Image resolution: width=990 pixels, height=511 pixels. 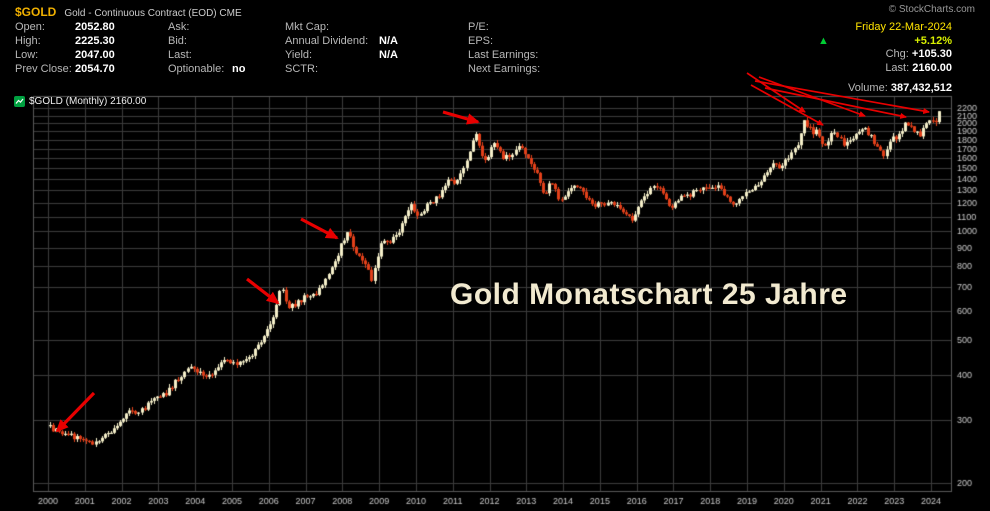 What do you see at coordinates (180, 55) in the screenshot?
I see `last-trade-label: Last:` at bounding box center [180, 55].